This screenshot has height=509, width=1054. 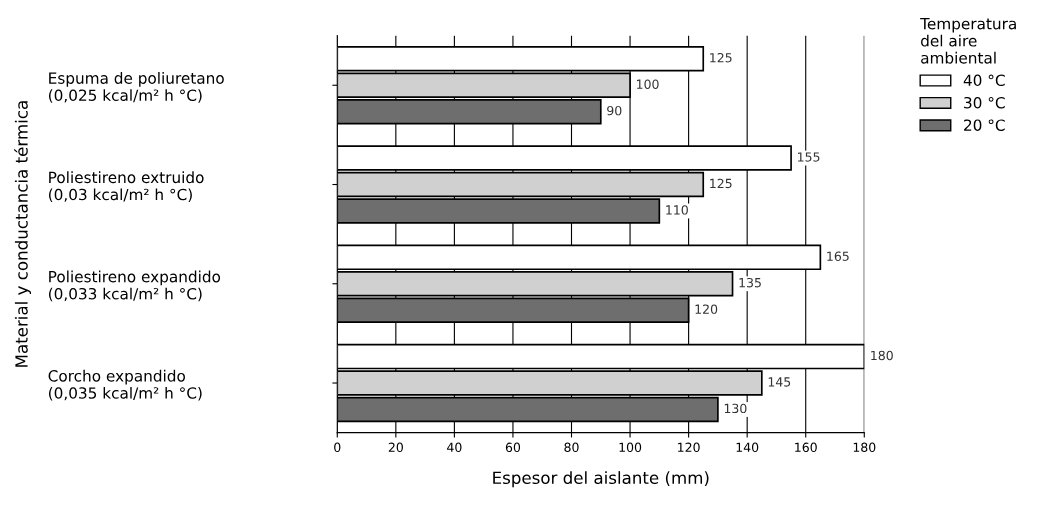 I want to click on data-label: 110, so click(x=677, y=210).